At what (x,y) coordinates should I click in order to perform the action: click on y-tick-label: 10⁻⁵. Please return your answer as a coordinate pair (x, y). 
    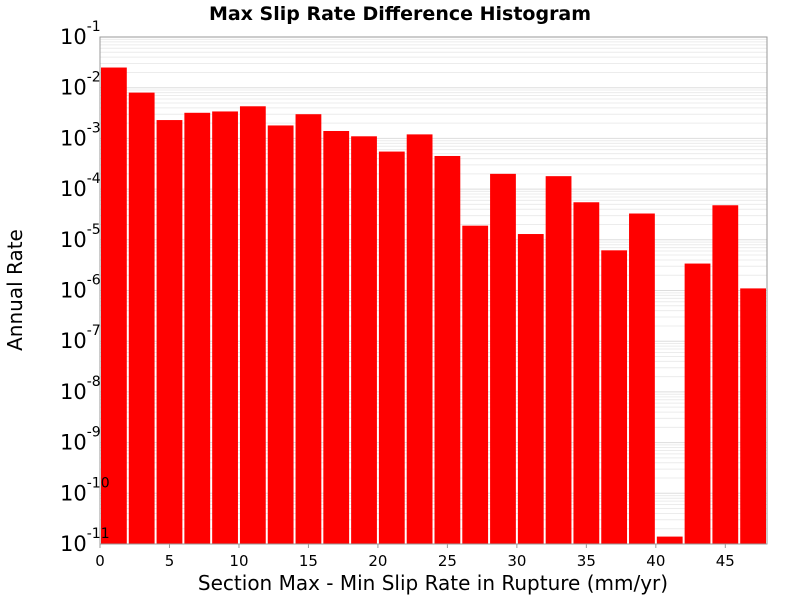
    Looking at the image, I should click on (80, 237).